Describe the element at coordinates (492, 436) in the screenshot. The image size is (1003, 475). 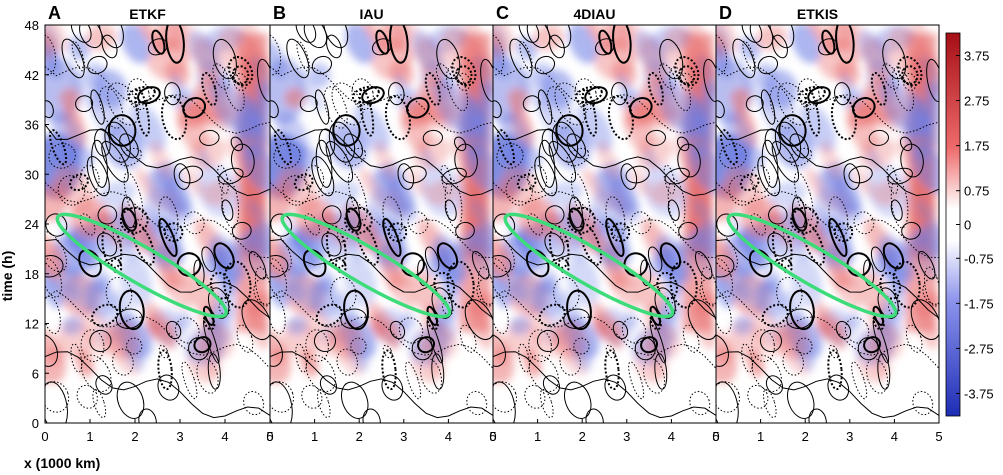
I see `x-tick-label: 0` at that location.